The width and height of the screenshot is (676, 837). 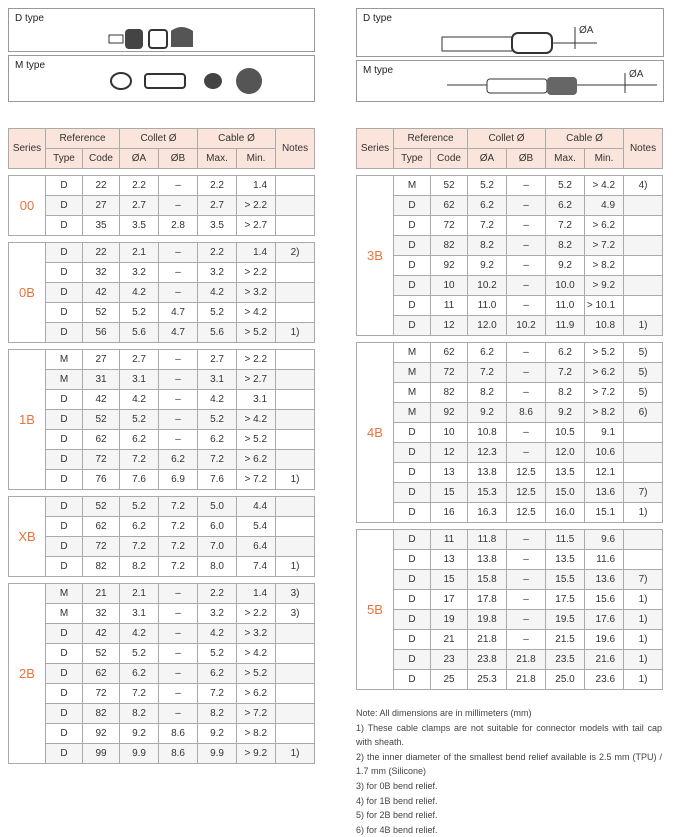 I want to click on cell-code: 32, so click(x=101, y=613).